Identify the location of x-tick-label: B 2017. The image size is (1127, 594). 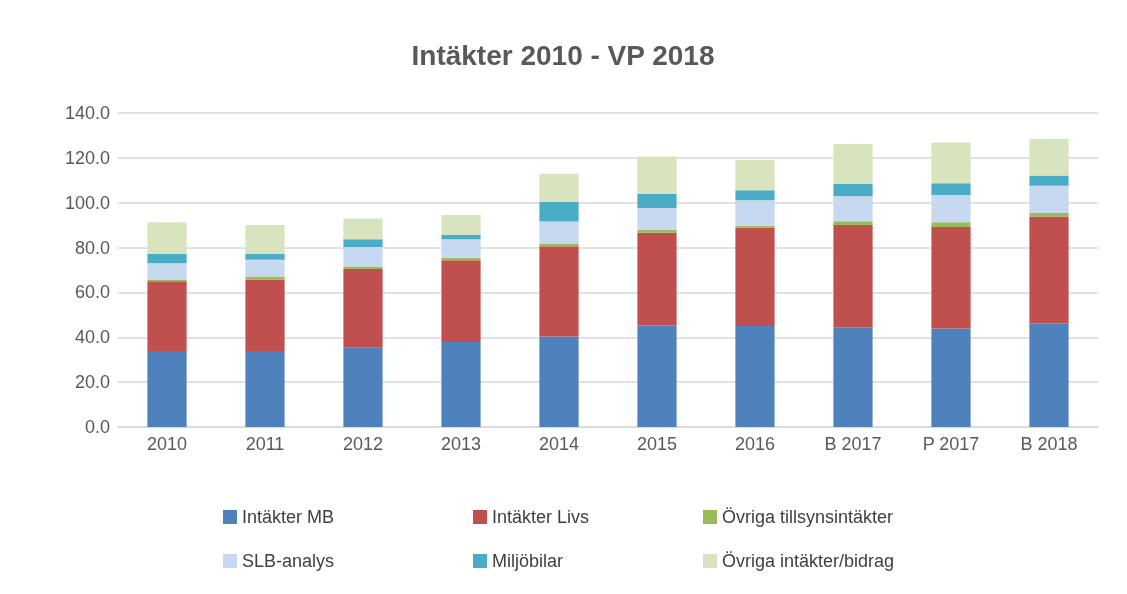
(853, 444).